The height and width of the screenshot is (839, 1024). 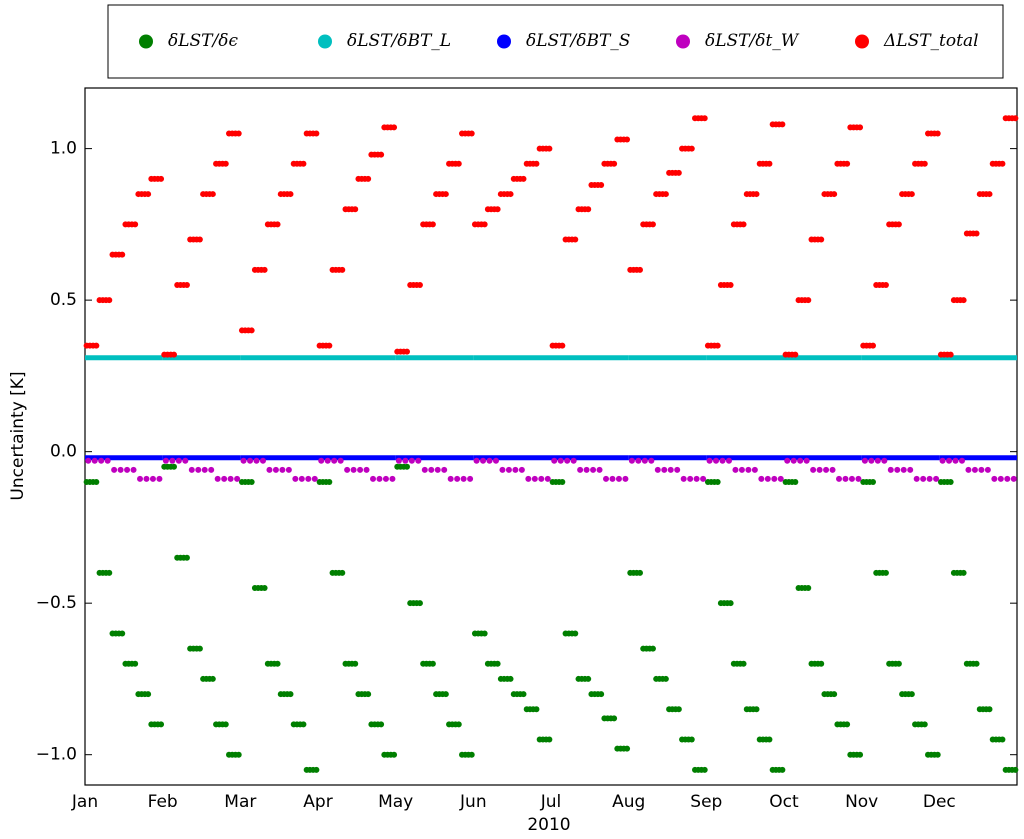 What do you see at coordinates (555, 41) in the screenshot?
I see `legend-box` at bounding box center [555, 41].